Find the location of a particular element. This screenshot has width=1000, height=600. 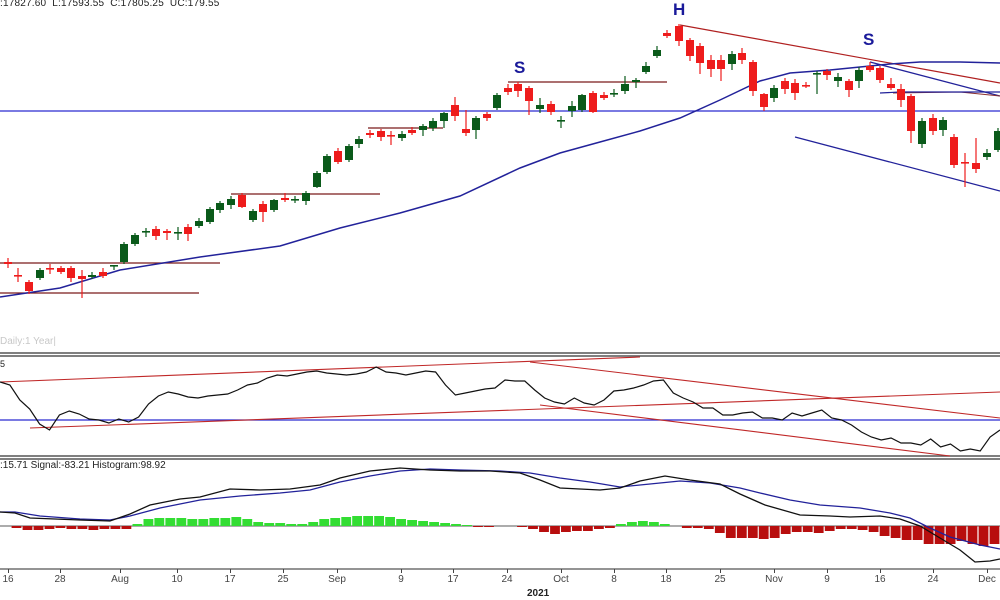

x-tick-label: 9 is located at coordinates (401, 579).